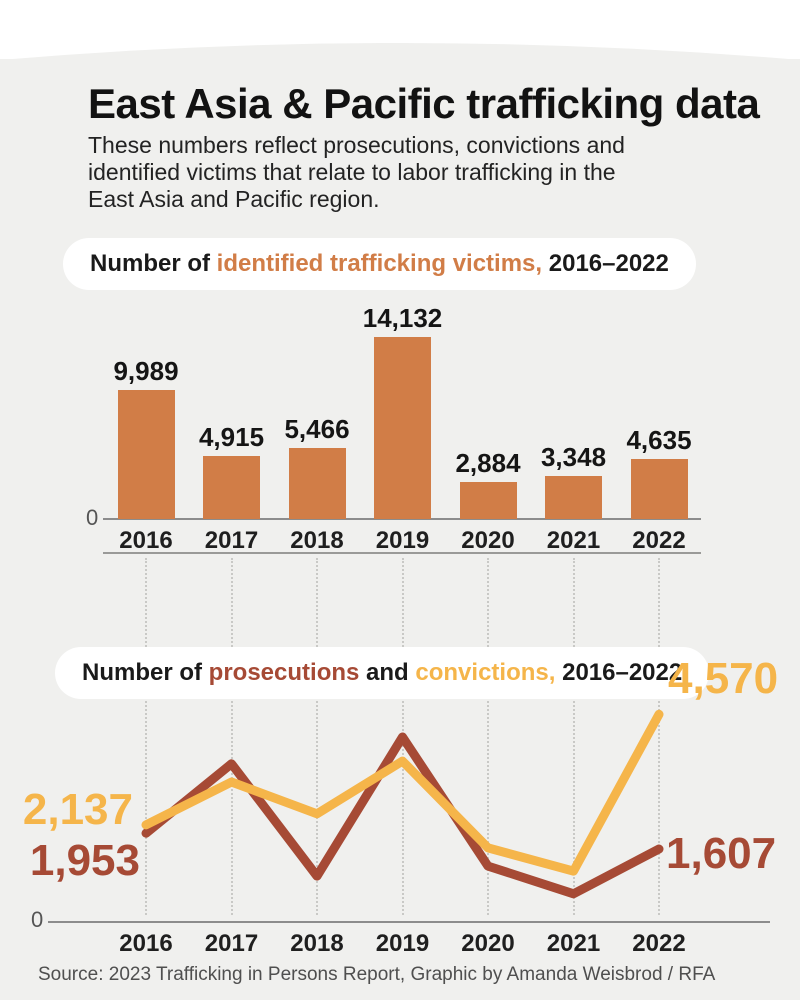 Image resolution: width=800 pixels, height=1000 pixels. What do you see at coordinates (573, 736) in the screenshot?
I see `grid-line-2021` at bounding box center [573, 736].